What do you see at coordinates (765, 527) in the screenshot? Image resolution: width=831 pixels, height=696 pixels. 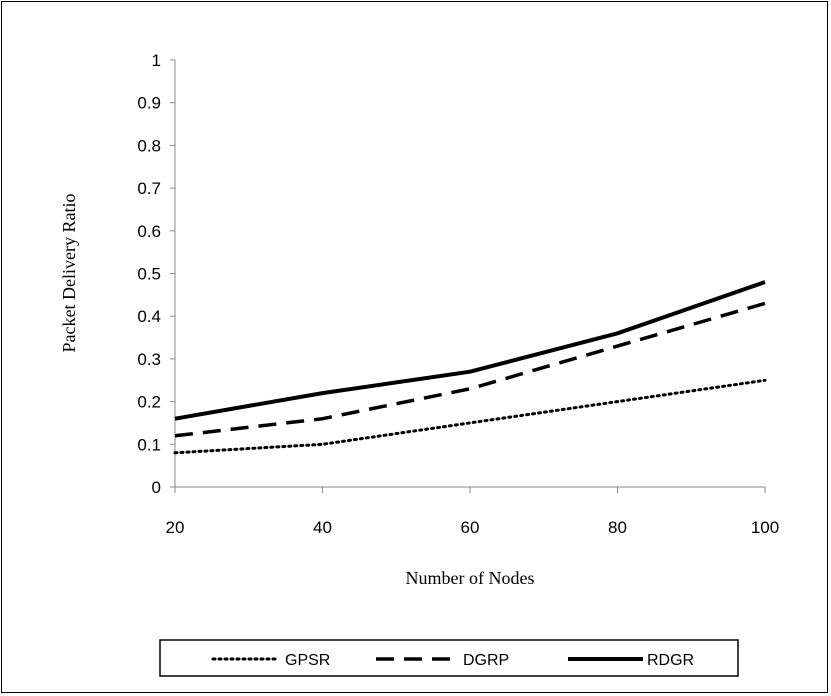 I see `x-tick-label: 100` at bounding box center [765, 527].